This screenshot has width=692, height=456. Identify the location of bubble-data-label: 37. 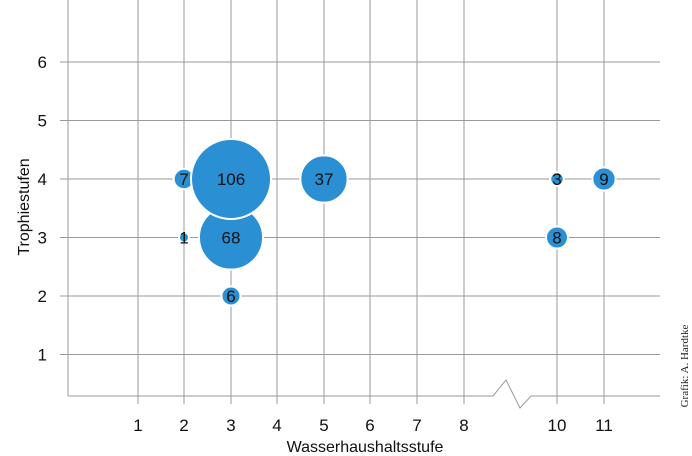
(324, 179).